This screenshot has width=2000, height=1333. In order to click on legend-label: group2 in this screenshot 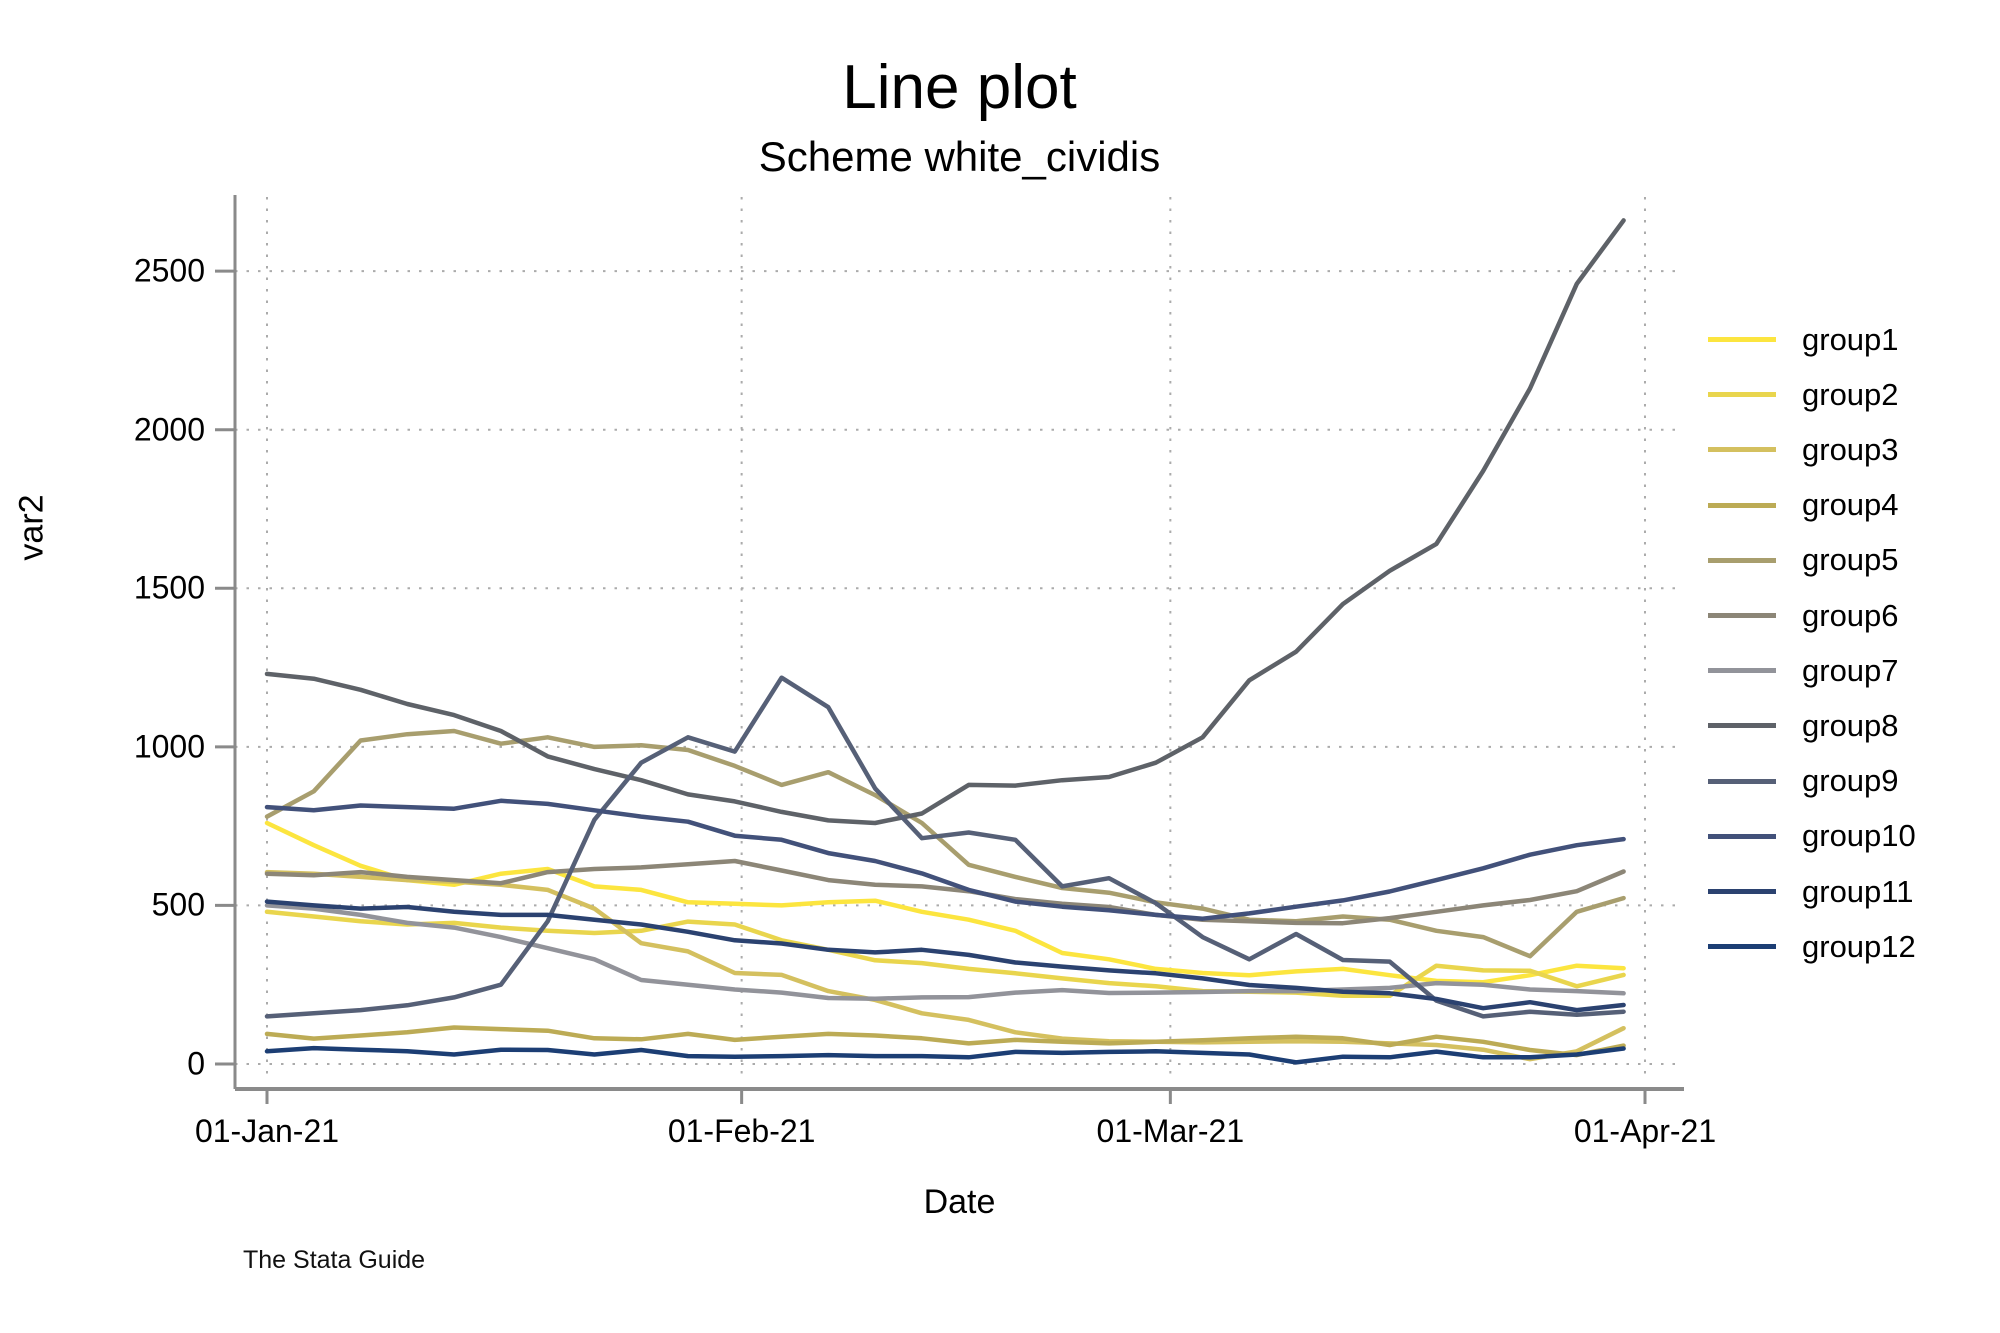, I will do `click(1850, 394)`.